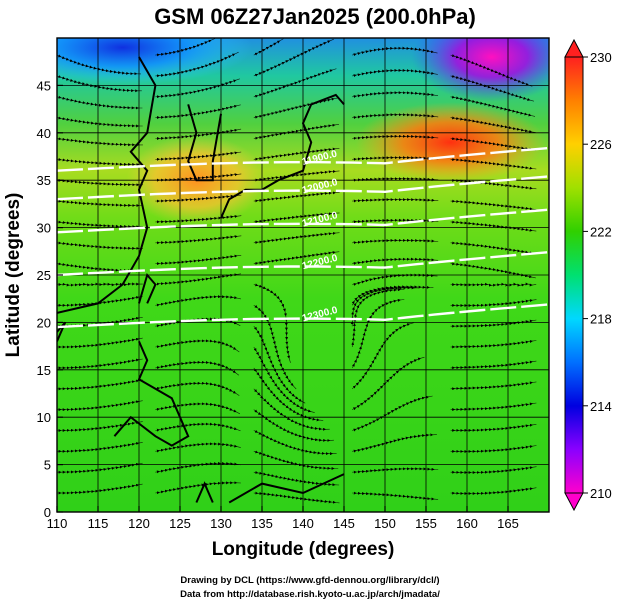 Image resolution: width=619 pixels, height=605 pixels. What do you see at coordinates (44, 322) in the screenshot?
I see `y-tick-label: 20` at bounding box center [44, 322].